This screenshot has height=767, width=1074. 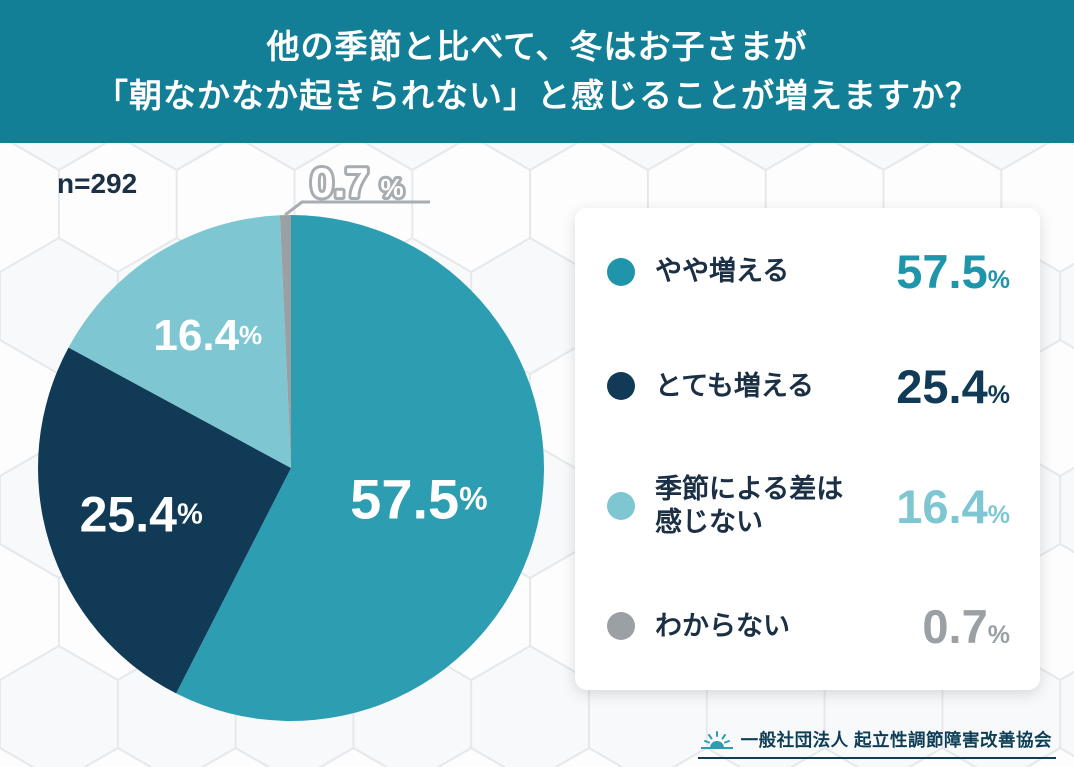 I want to click on sun-icon, so click(x=716, y=739).